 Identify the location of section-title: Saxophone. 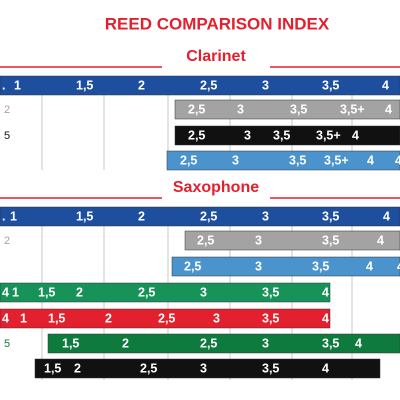
(216, 187).